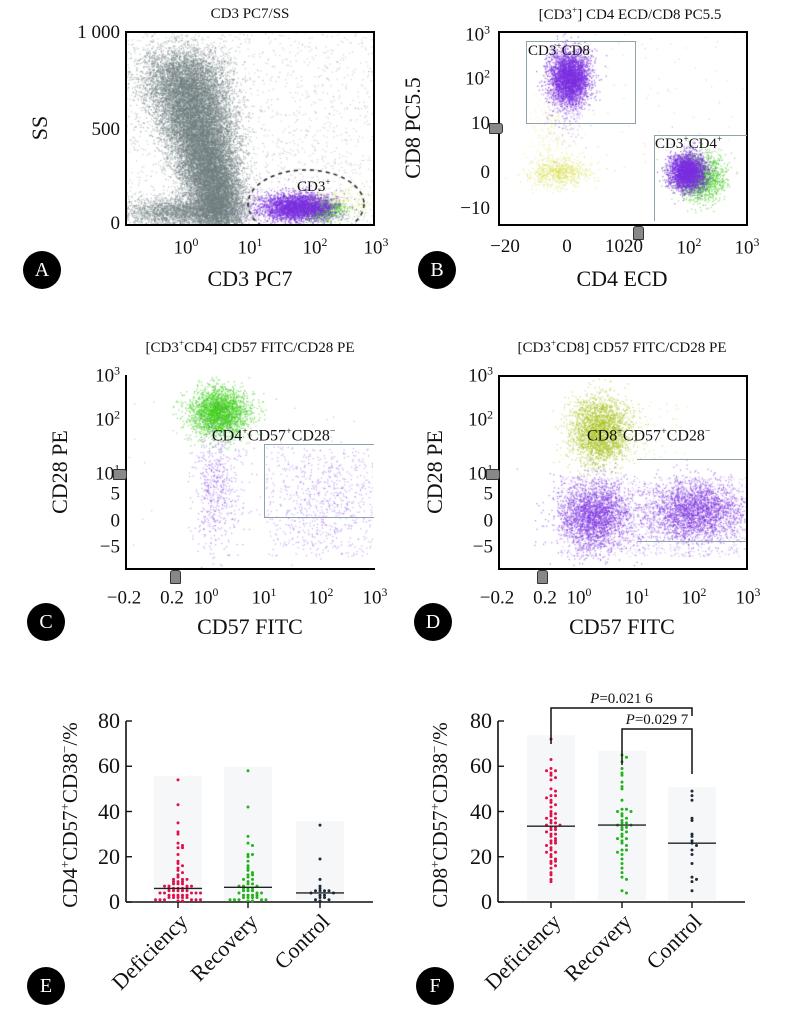  I want to click on y-tick: −5, so click(110, 546).